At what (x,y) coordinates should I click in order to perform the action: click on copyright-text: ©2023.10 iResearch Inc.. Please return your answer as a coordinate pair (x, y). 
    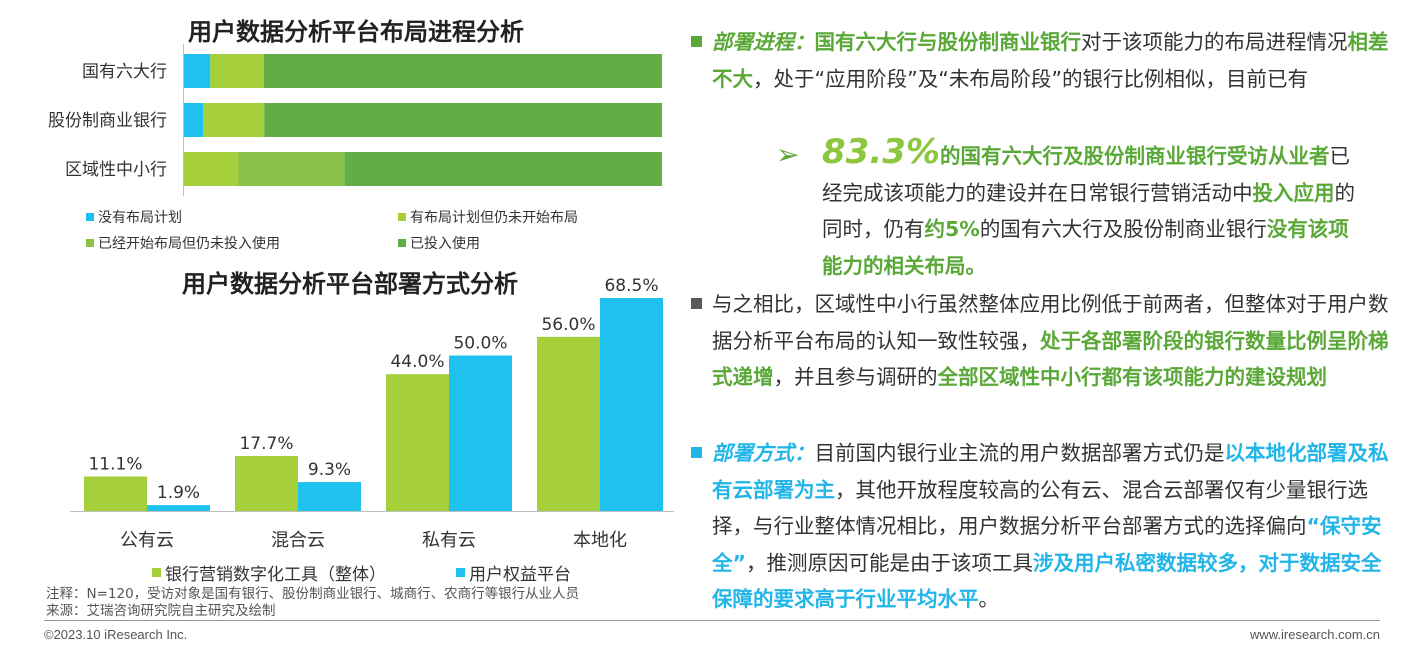
    Looking at the image, I should click on (116, 634).